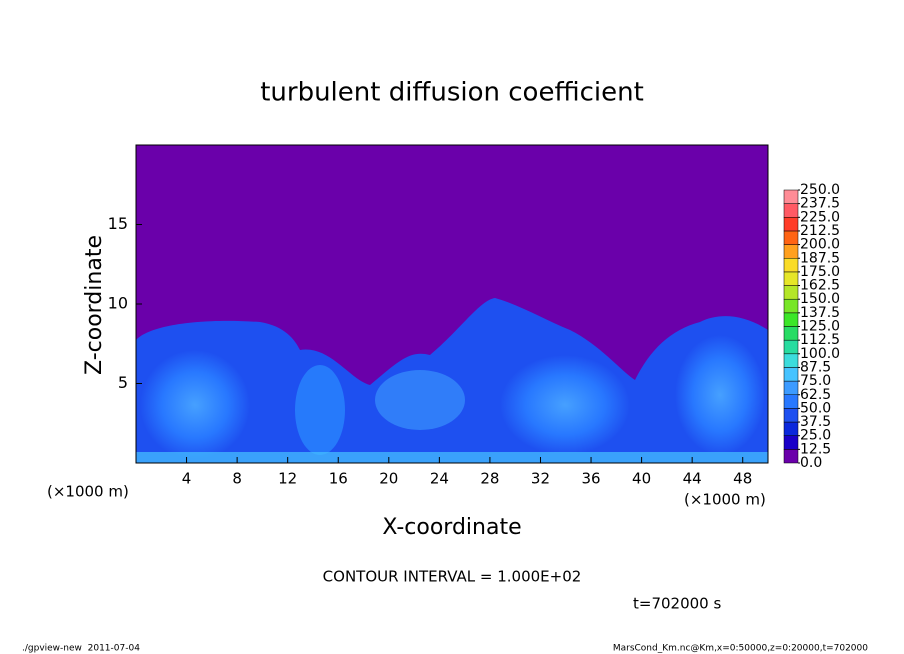  I want to click on colorbar-label: 162.5, so click(820, 286).